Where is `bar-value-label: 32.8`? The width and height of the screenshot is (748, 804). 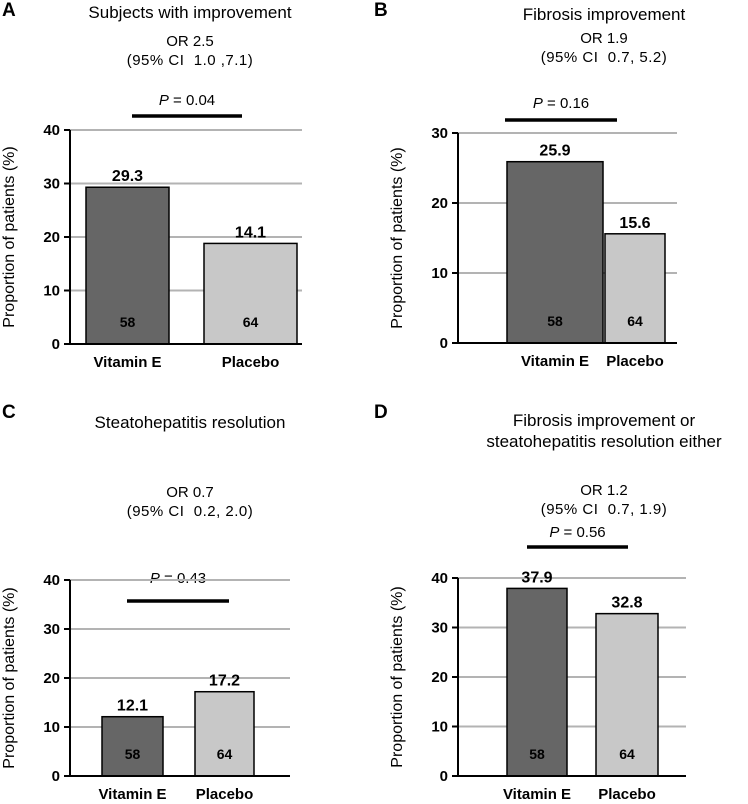
bar-value-label: 32.8 is located at coordinates (626, 603).